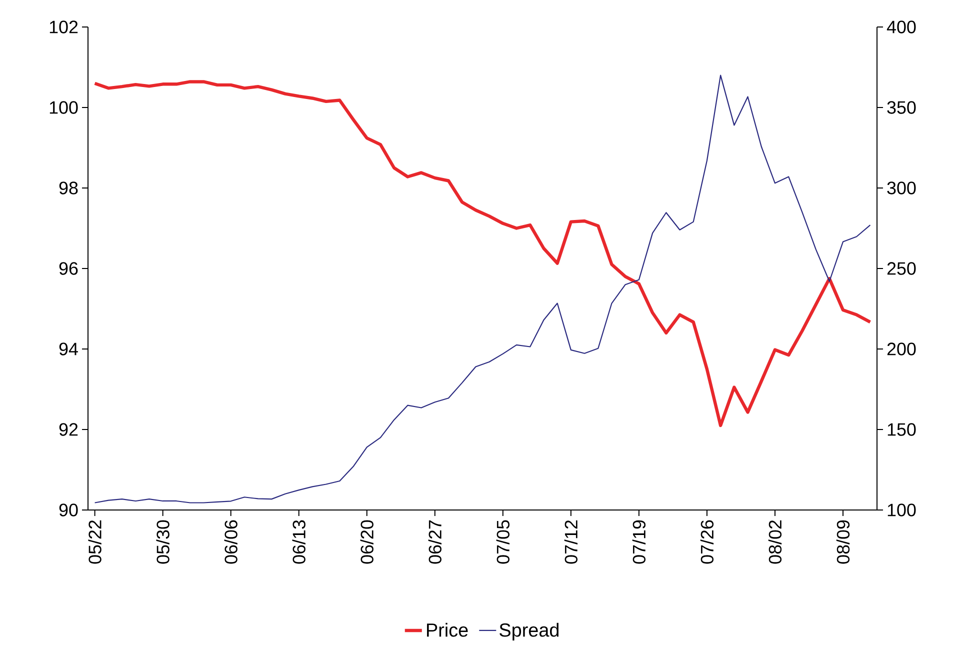  What do you see at coordinates (901, 27) in the screenshot?
I see `y2-tick-label: 400` at bounding box center [901, 27].